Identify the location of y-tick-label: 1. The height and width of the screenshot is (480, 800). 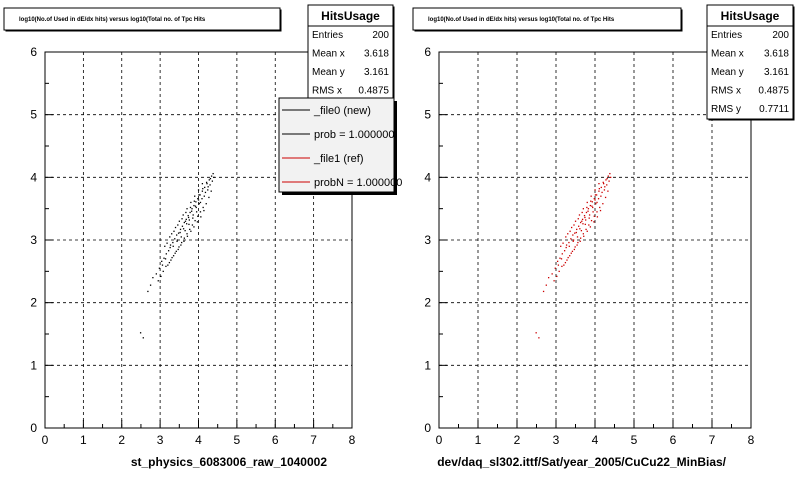
(33, 365).